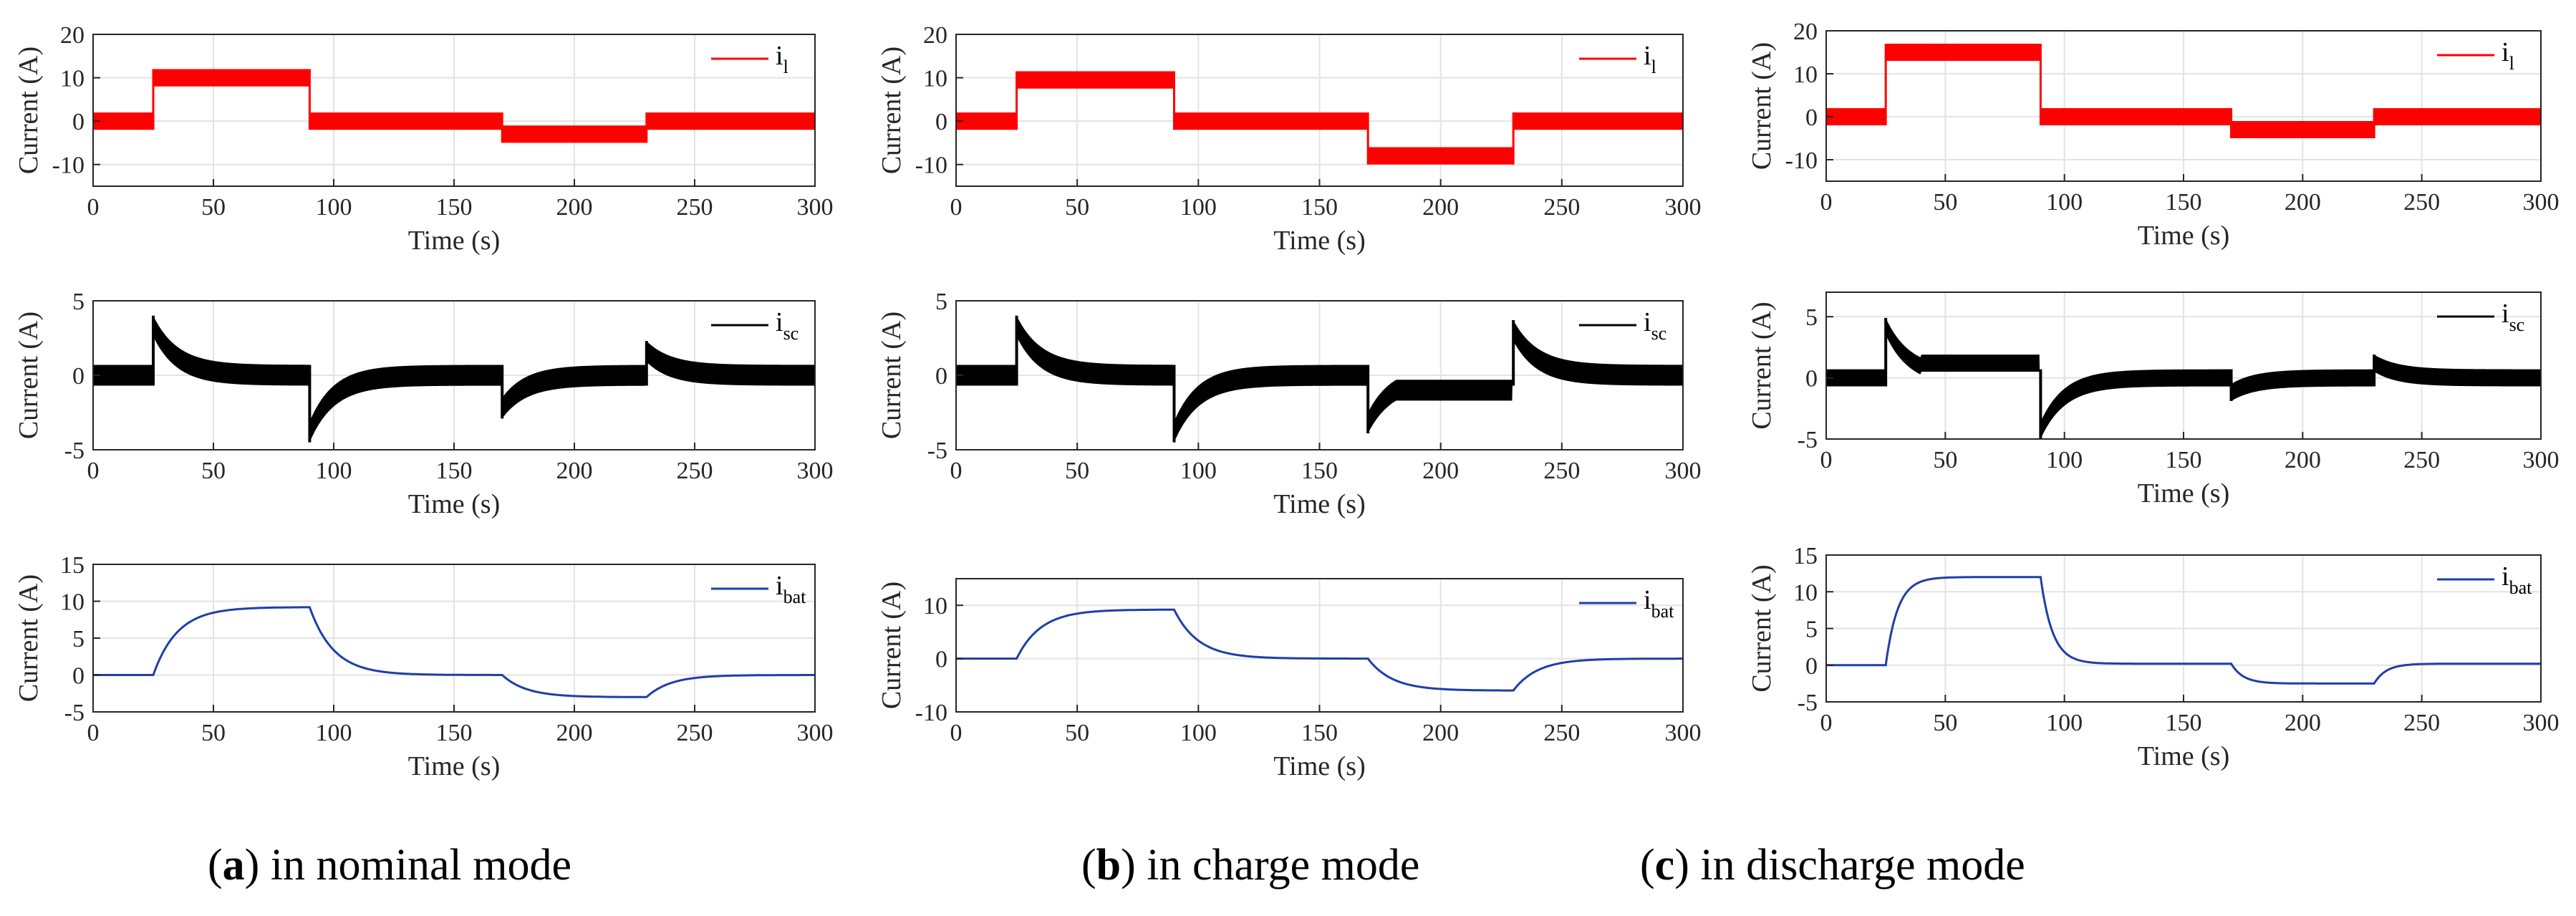 Image resolution: width=2576 pixels, height=916 pixels. Describe the element at coordinates (2513, 317) in the screenshot. I see `legend-label: isc` at that location.